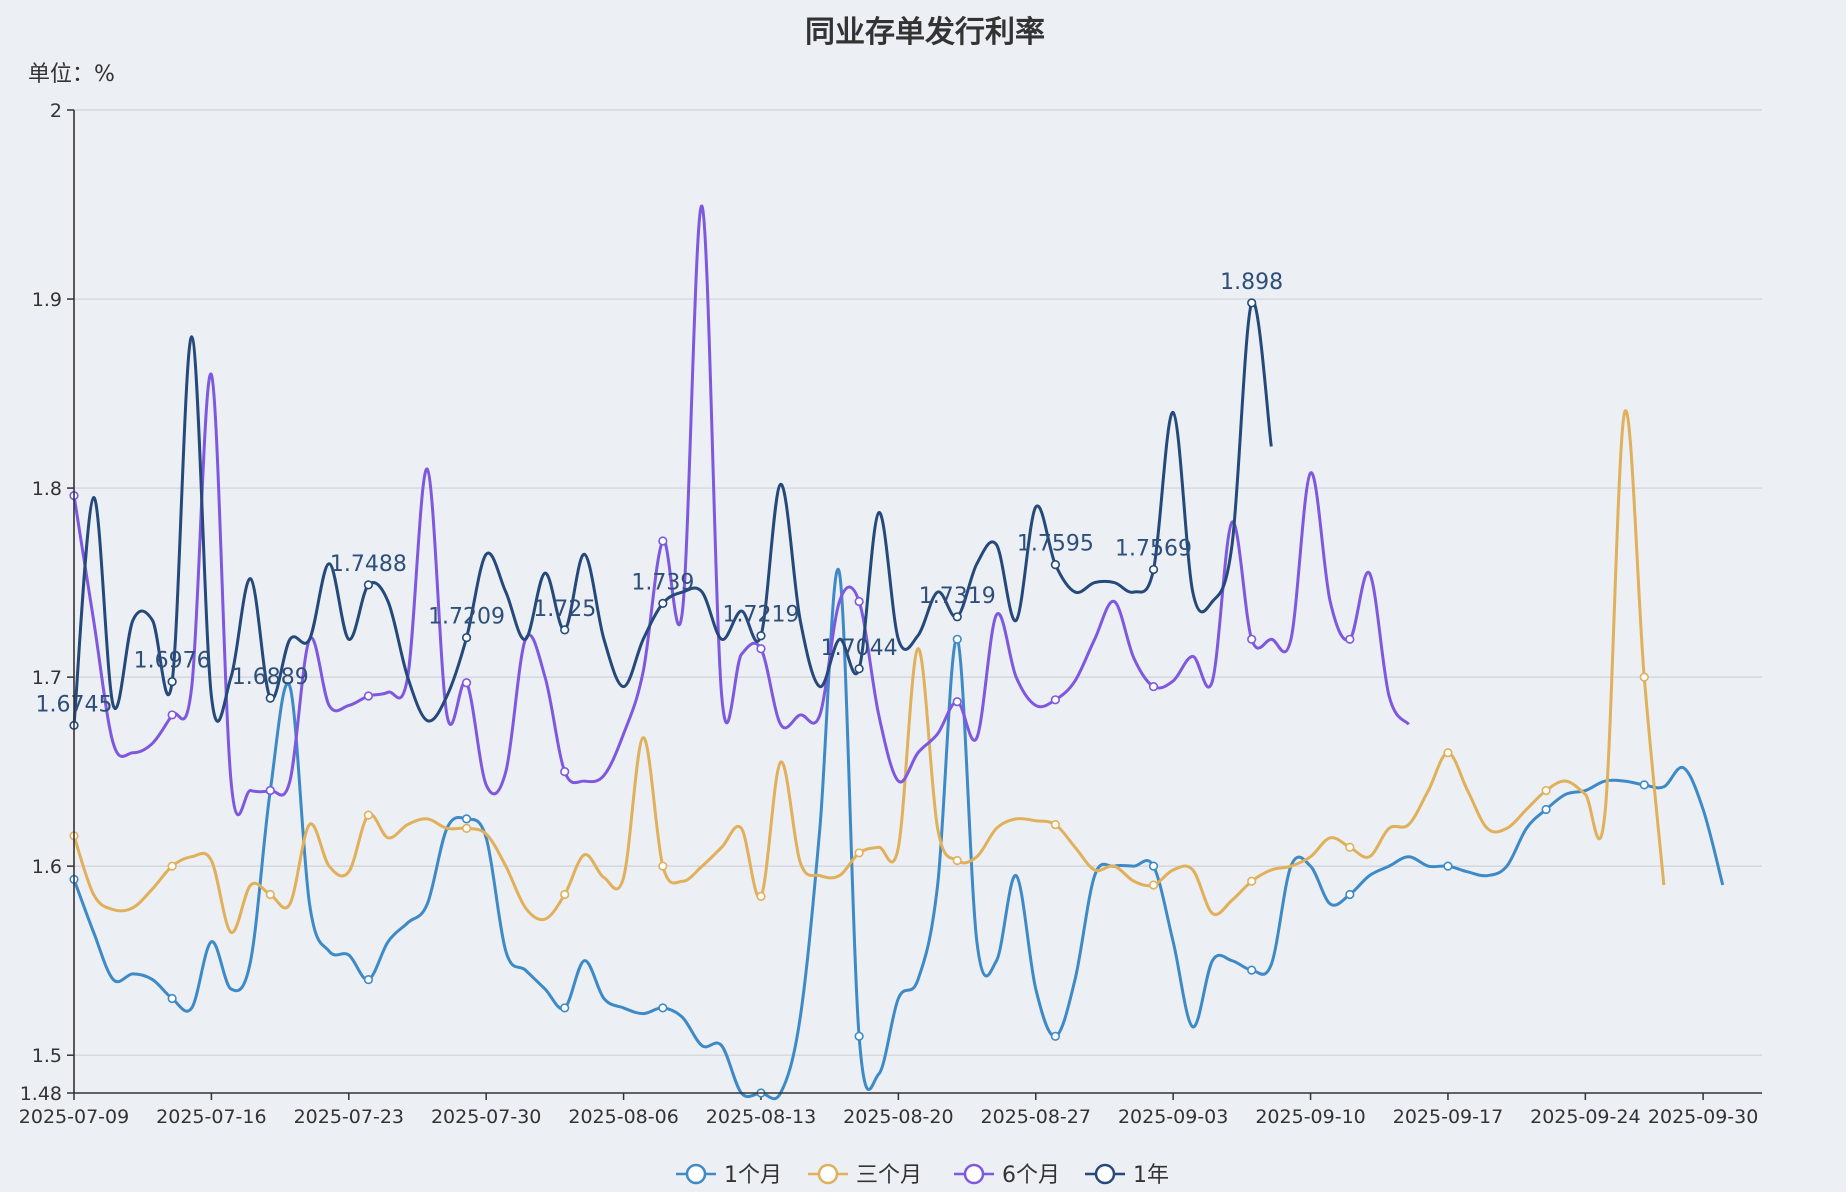  What do you see at coordinates (753, 1175) in the screenshot?
I see `legend-label: 1个月` at bounding box center [753, 1175].